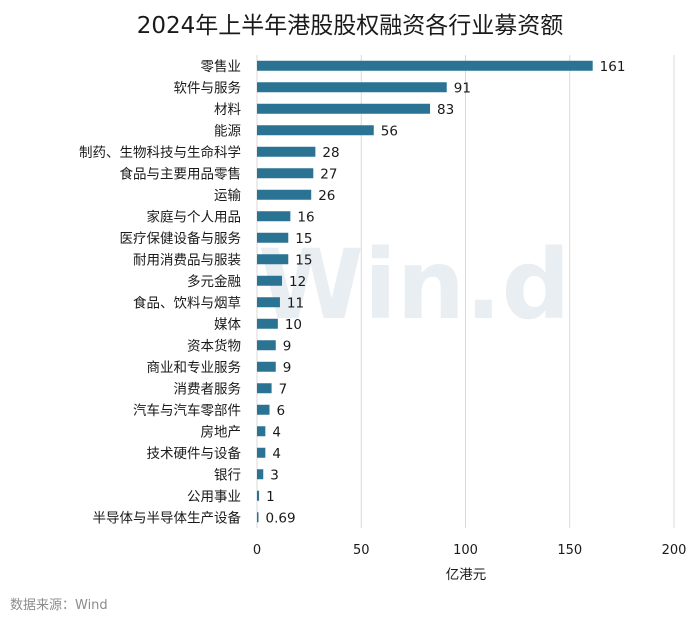 This screenshot has height=619, width=700. Describe the element at coordinates (167, 517) in the screenshot. I see `category-label: 半导体与半导体生产设备` at that location.